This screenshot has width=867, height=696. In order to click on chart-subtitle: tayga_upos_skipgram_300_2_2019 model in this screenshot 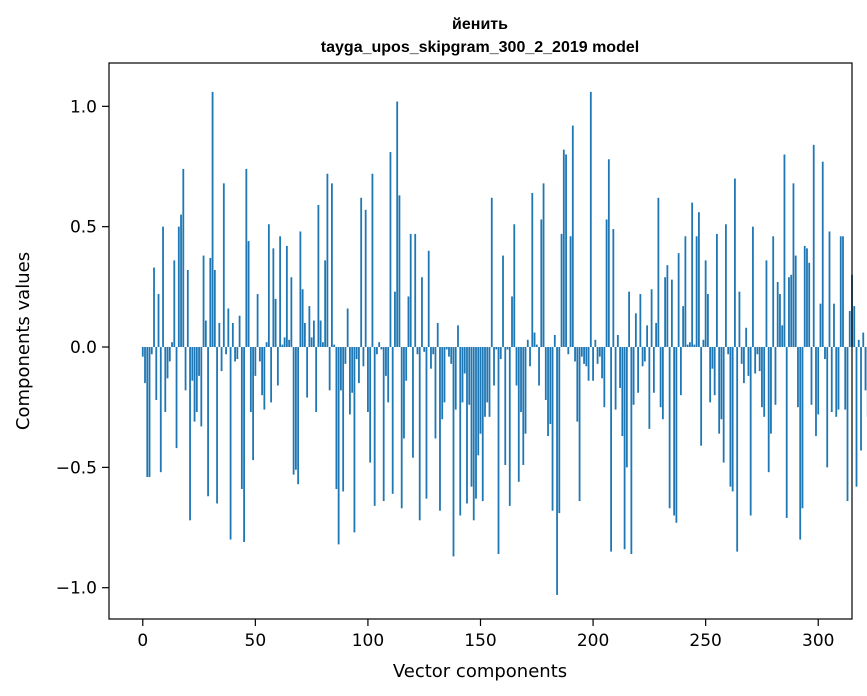, I will do `click(480, 47)`.